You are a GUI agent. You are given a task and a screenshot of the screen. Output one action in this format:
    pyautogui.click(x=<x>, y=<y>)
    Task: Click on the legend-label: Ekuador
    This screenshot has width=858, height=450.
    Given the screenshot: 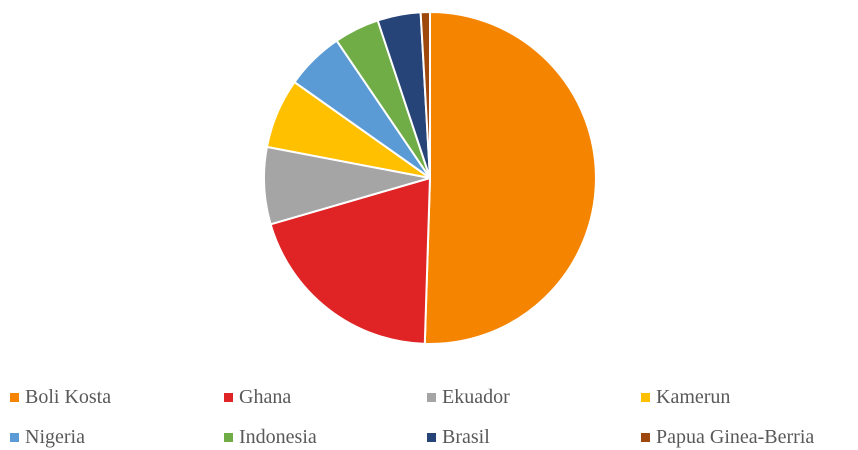 What is the action you would take?
    pyautogui.click(x=476, y=397)
    